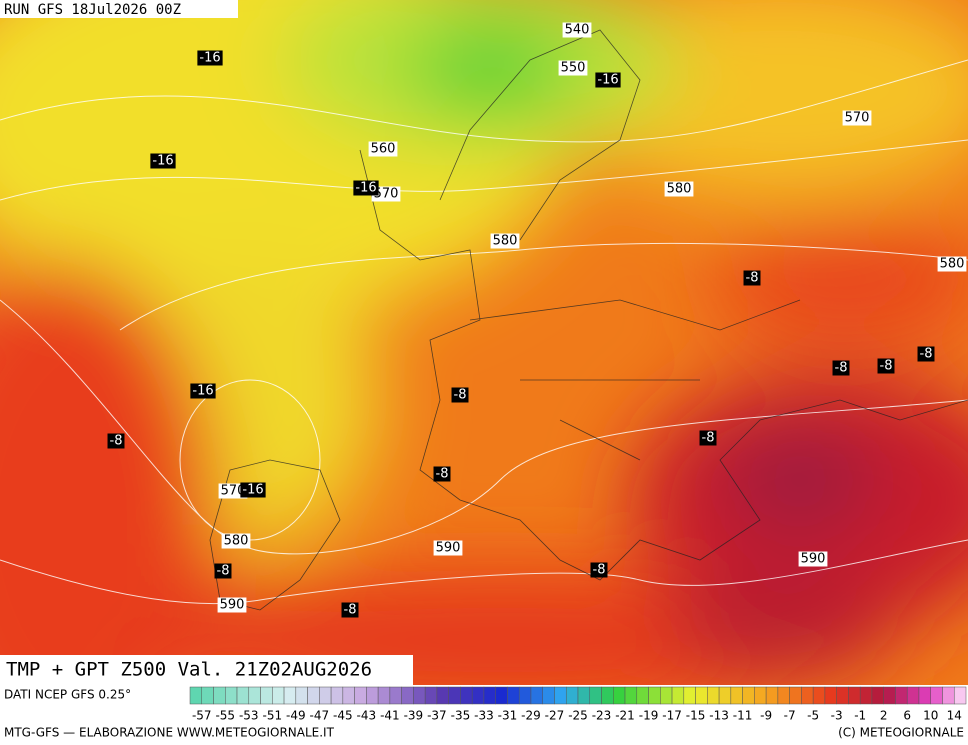 The height and width of the screenshot is (745, 968). What do you see at coordinates (92, 10) in the screenshot?
I see `run-label: RUN GFS 18Jul2026 00Z` at bounding box center [92, 10].